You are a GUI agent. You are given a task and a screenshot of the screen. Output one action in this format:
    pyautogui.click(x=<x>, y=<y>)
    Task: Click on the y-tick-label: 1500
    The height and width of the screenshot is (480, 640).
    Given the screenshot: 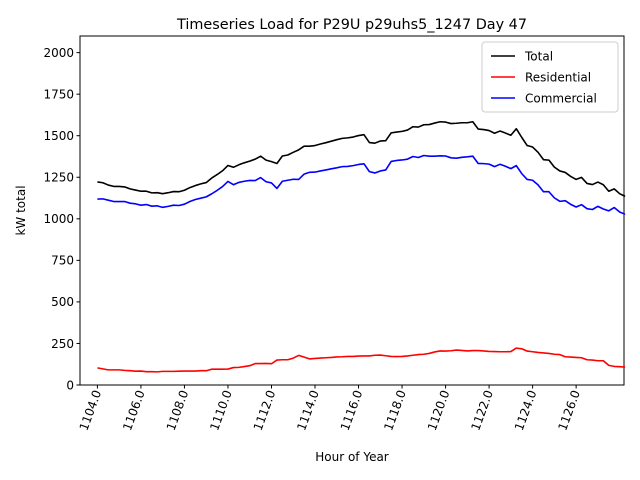 What is the action you would take?
    pyautogui.click(x=58, y=136)
    